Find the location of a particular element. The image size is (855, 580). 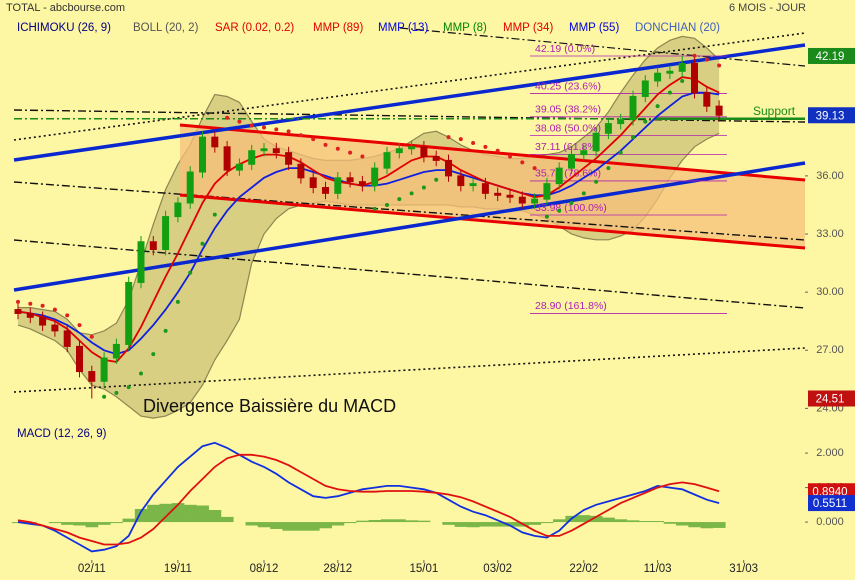

fib-label: 37.11 (61.8%) is located at coordinates (567, 147).